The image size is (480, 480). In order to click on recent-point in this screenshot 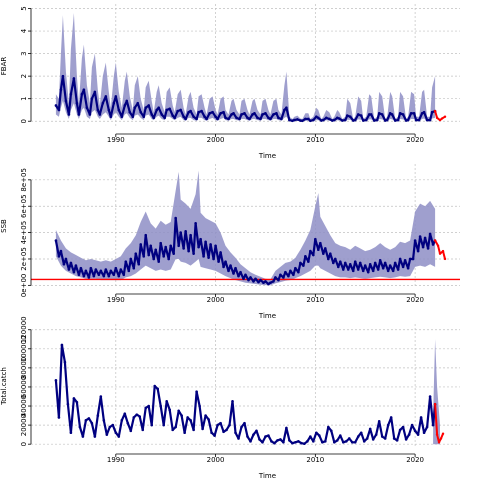, I will do `click(443, 433)`.